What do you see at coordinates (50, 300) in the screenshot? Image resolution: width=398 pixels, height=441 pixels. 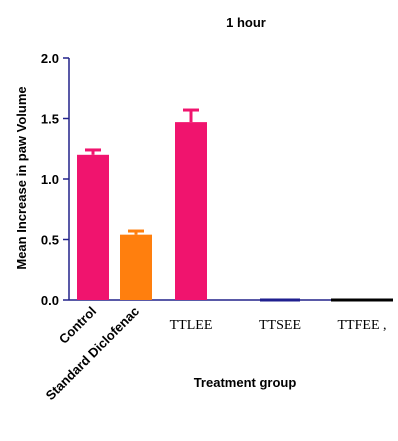 I see `y-tick-label: 0.0` at bounding box center [50, 300].